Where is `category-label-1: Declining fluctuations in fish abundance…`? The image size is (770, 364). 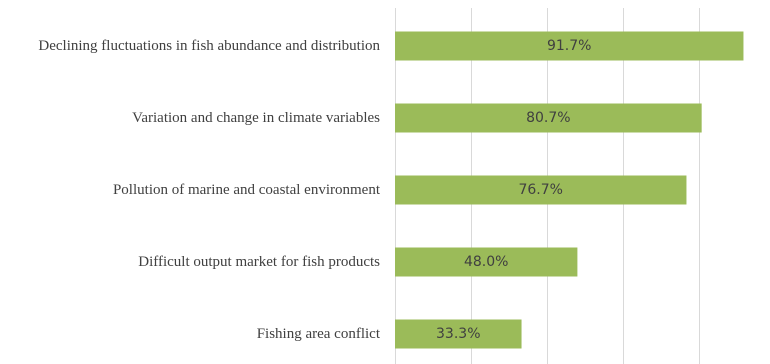
category-label-1: Declining fluctuations in fish abundance… is located at coordinates (209, 46).